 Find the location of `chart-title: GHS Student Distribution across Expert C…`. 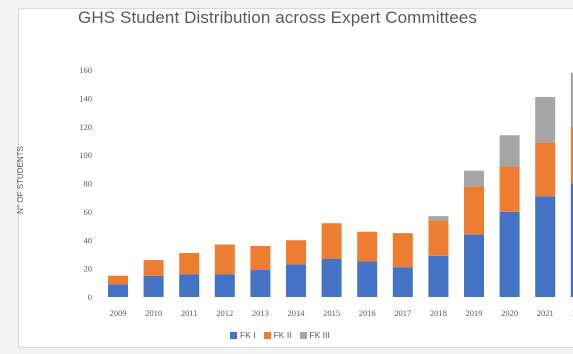

chart-title: GHS Student Distribution across Expert C… is located at coordinates (277, 17).